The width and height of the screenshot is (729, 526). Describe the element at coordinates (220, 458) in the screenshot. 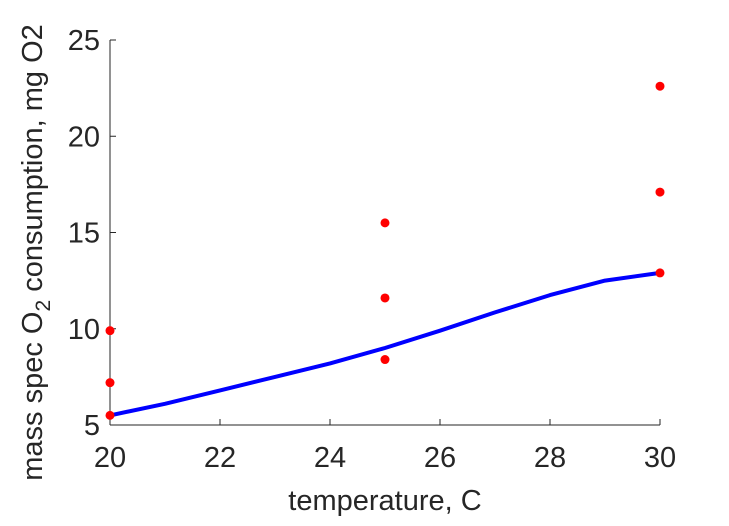

I see `x-tick-label: 22` at that location.